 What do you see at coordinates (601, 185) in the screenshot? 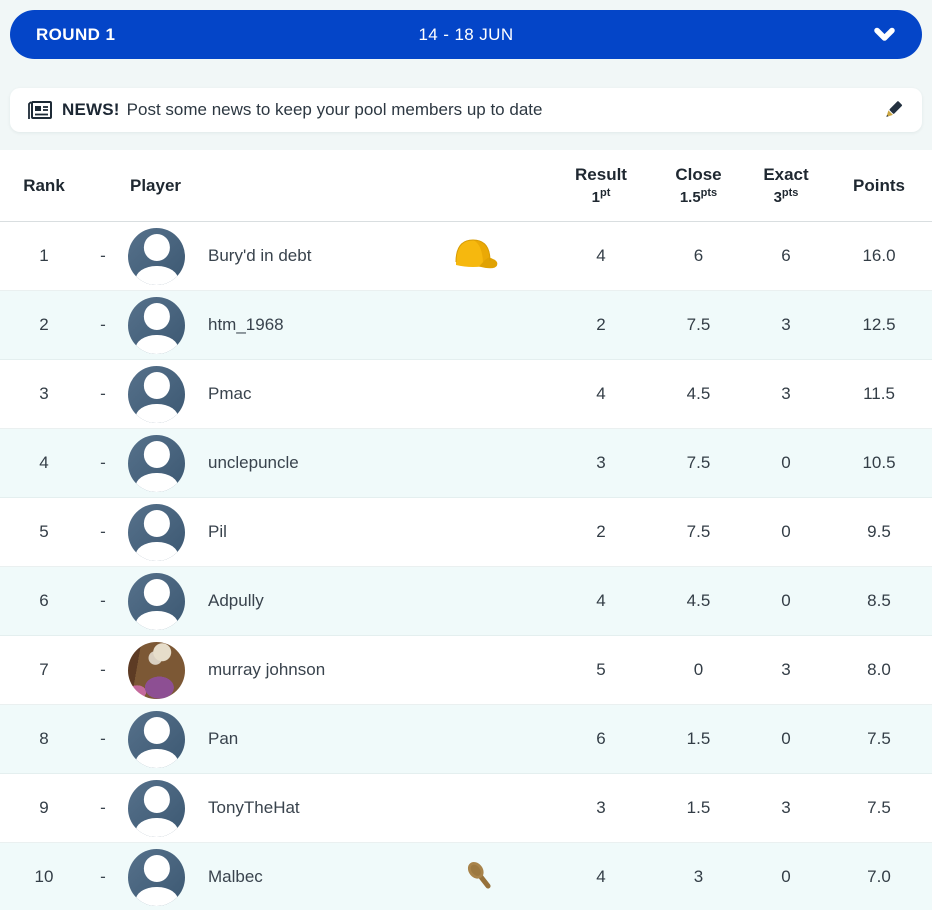
I see `column-header-result: Result 1pt` at bounding box center [601, 185].